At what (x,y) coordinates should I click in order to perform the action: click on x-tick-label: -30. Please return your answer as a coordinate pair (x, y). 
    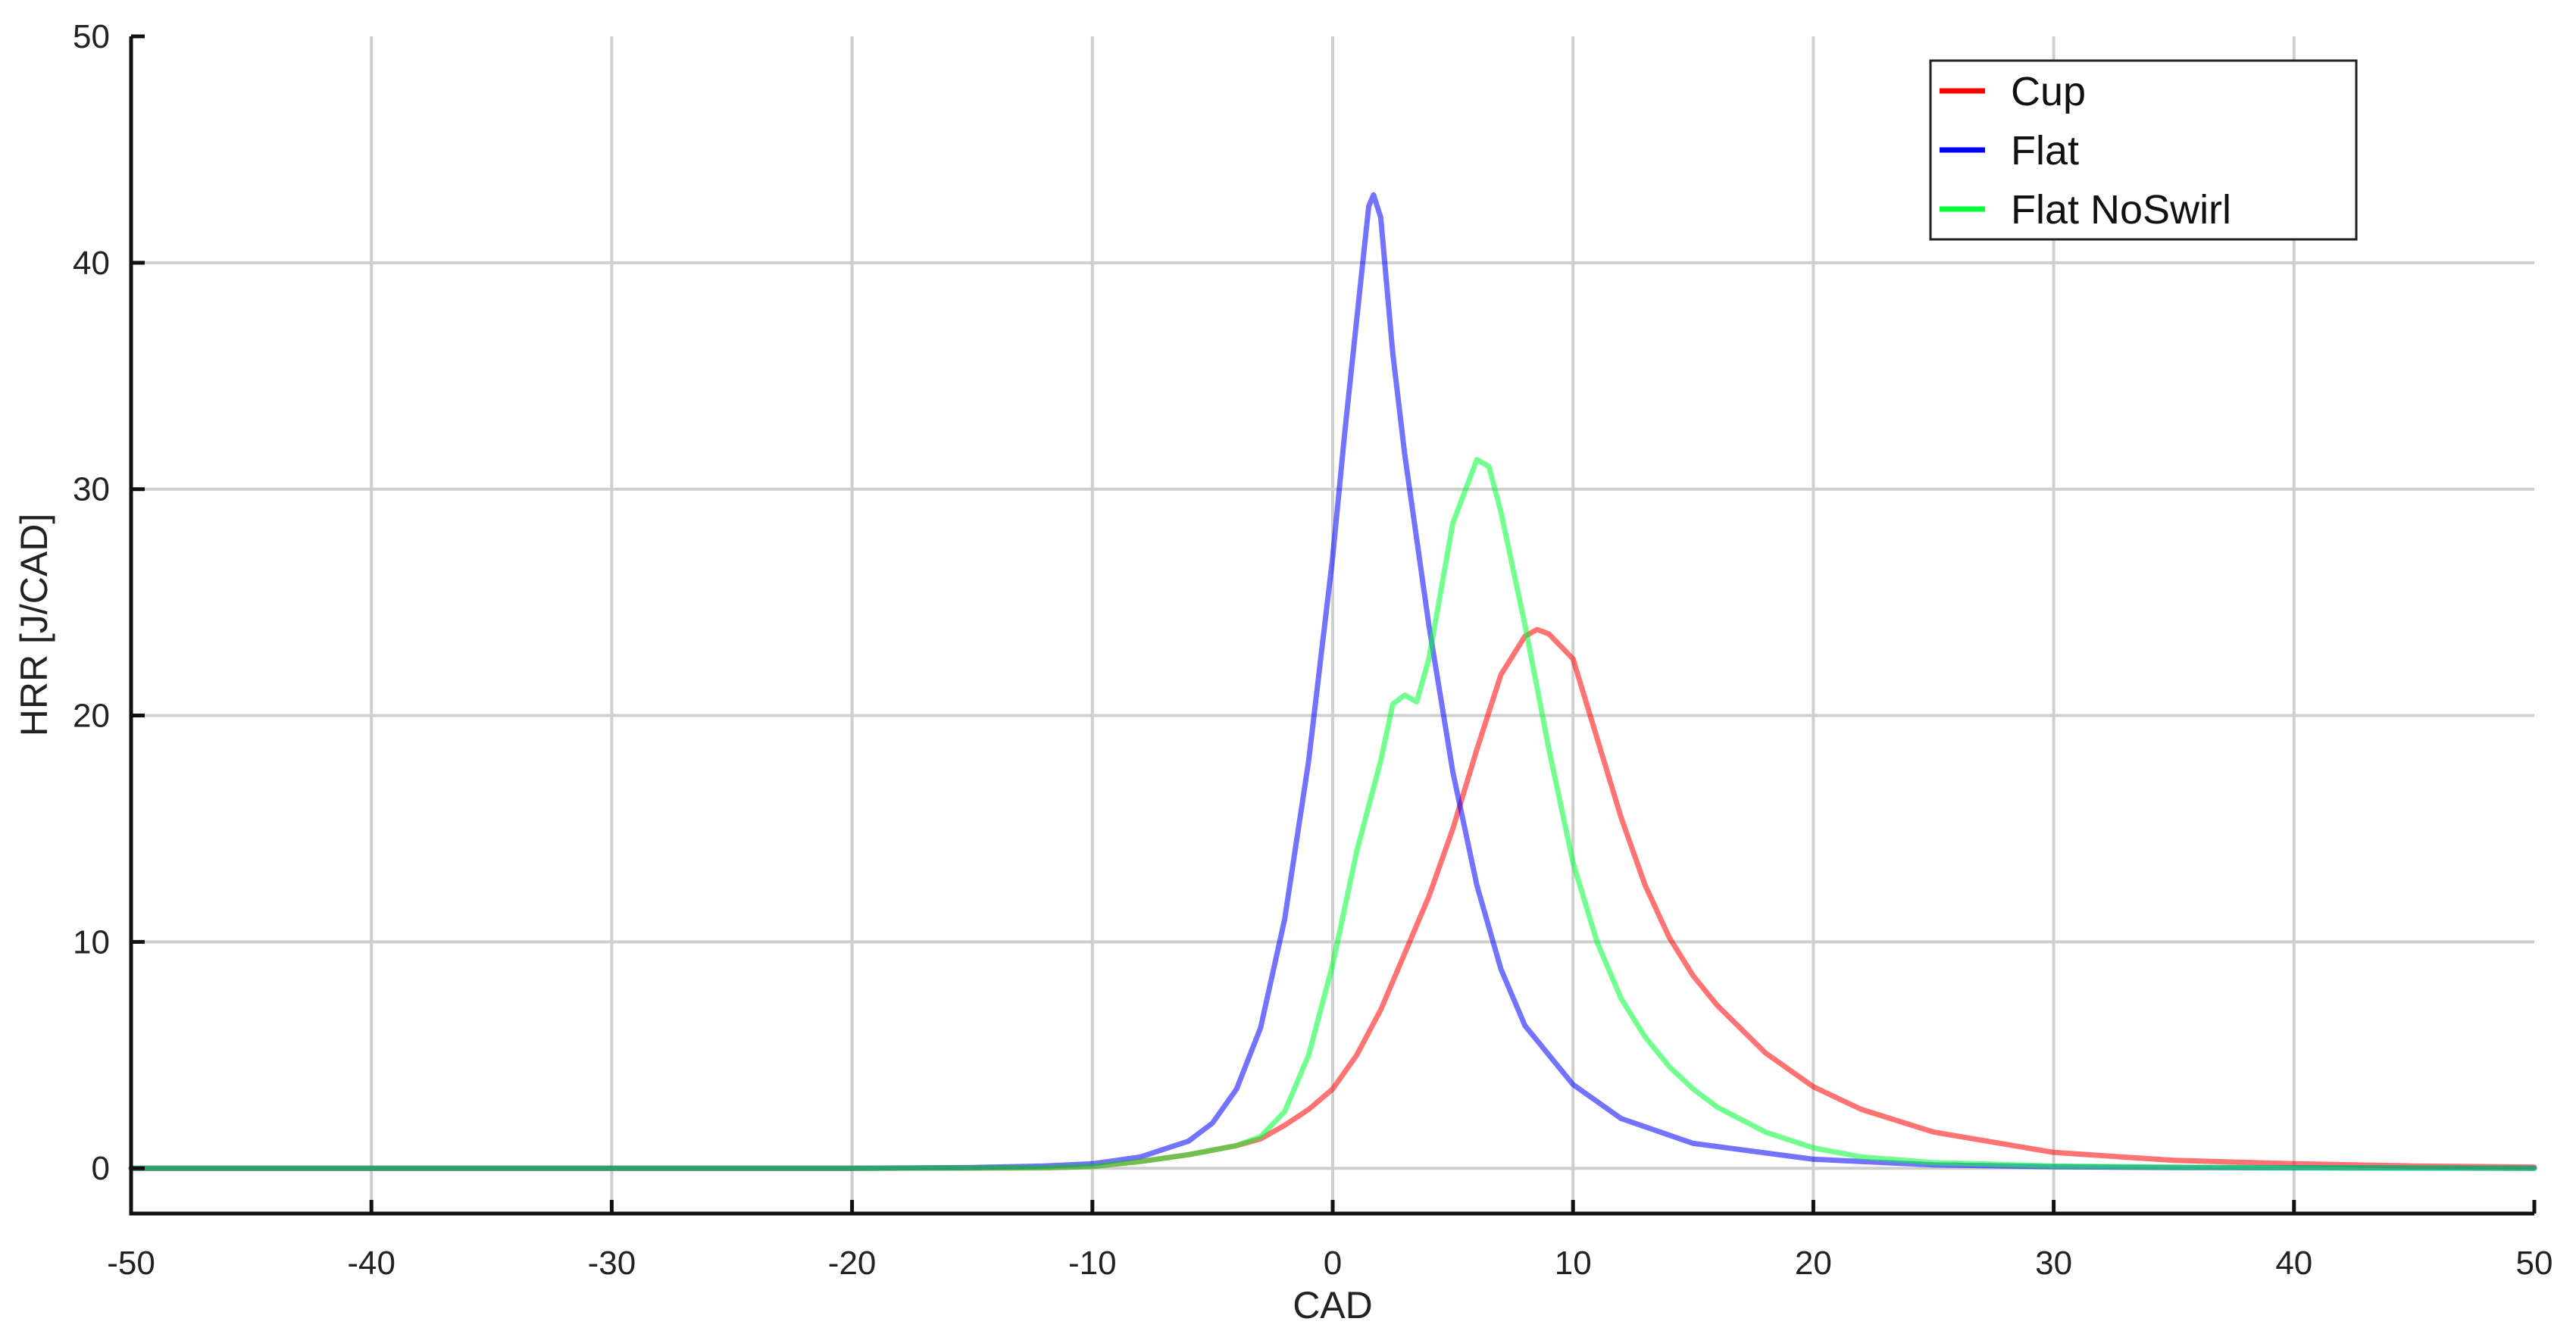
    Looking at the image, I should click on (612, 1263).